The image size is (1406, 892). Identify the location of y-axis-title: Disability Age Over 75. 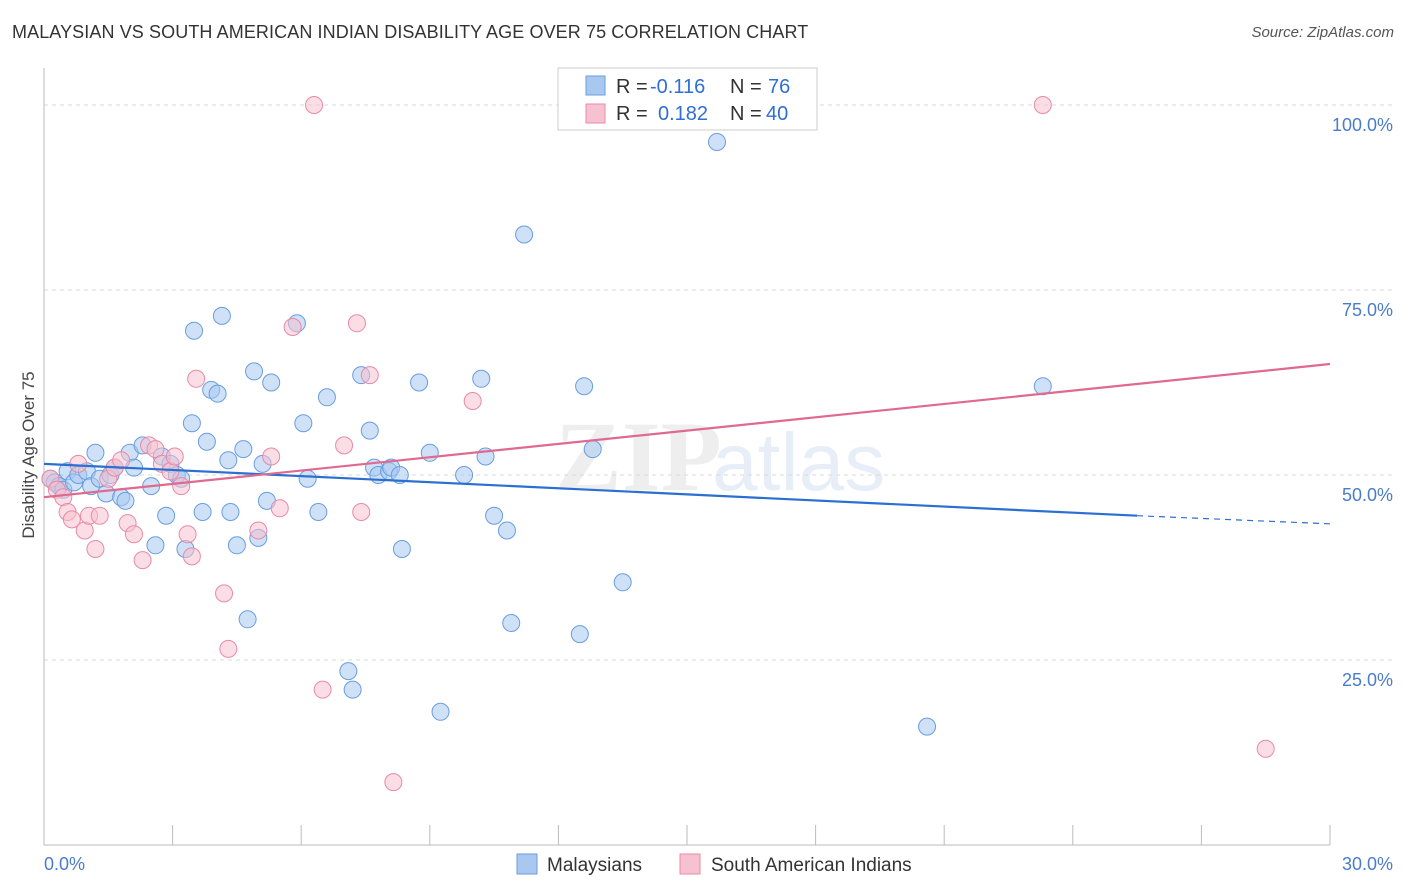
(28, 454).